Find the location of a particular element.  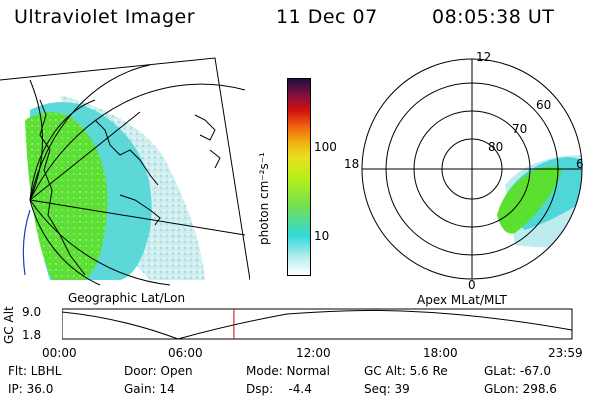

timeline-ytick-top: 9.0 is located at coordinates (32, 312).